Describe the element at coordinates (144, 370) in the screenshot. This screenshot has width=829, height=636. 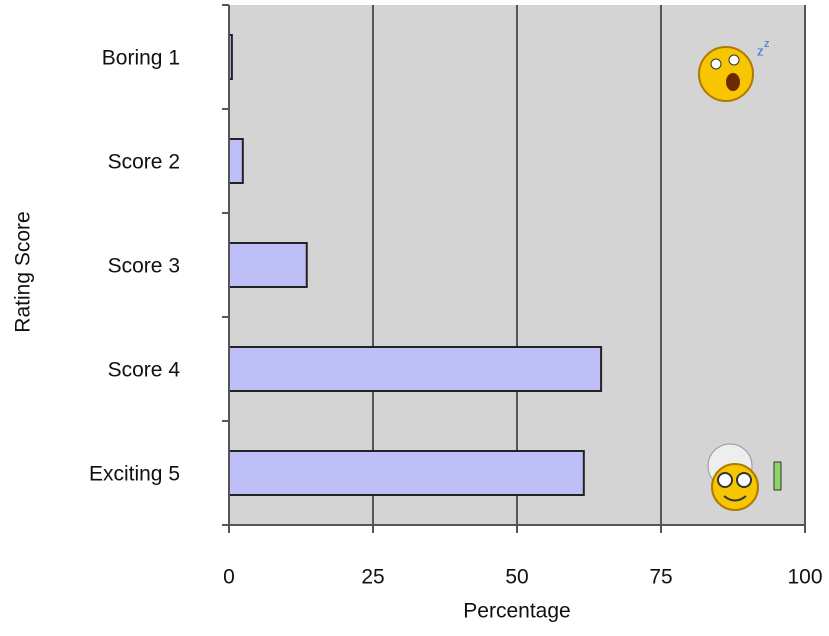
I see `y-tick-label: Score 4` at that location.